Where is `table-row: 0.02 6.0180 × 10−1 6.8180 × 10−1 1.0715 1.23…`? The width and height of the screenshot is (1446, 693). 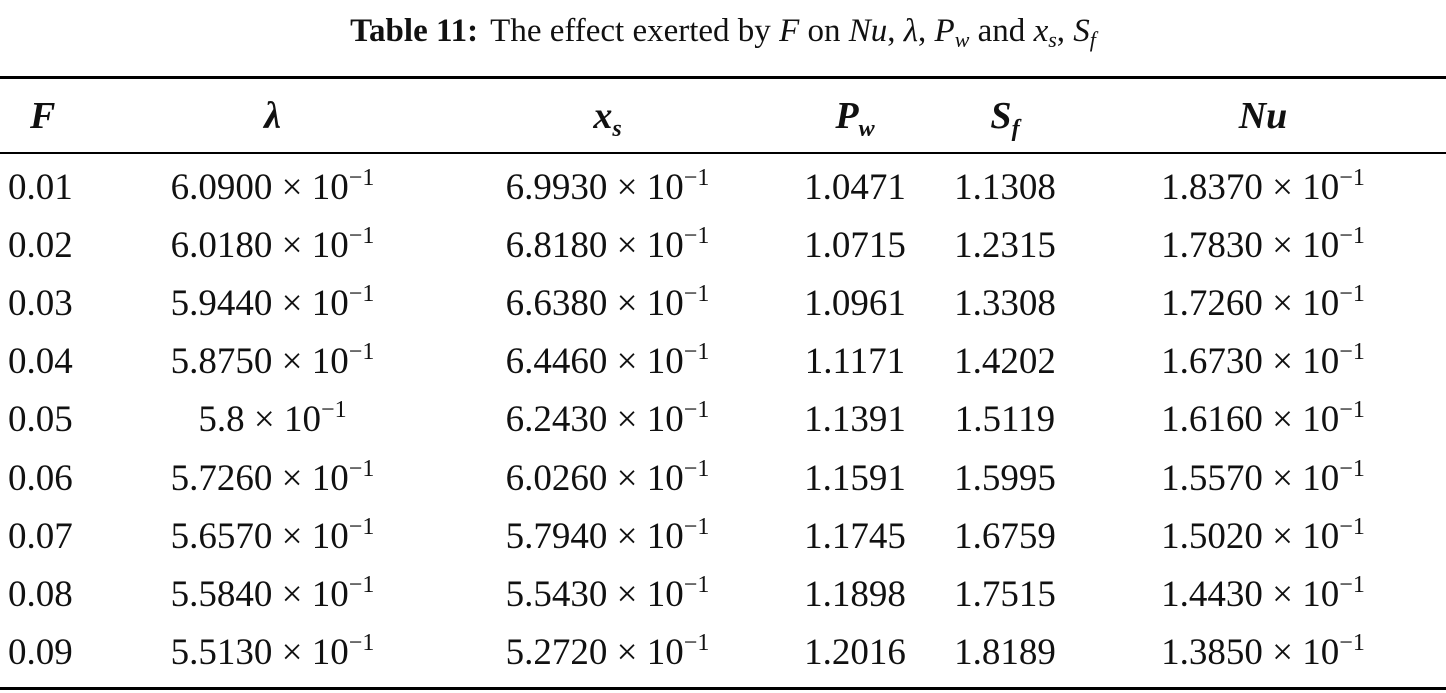
table-row: 0.02 6.0180 × 10−1 6.8180 × 10−1 1.0715 1.23… is located at coordinates (723, 245).